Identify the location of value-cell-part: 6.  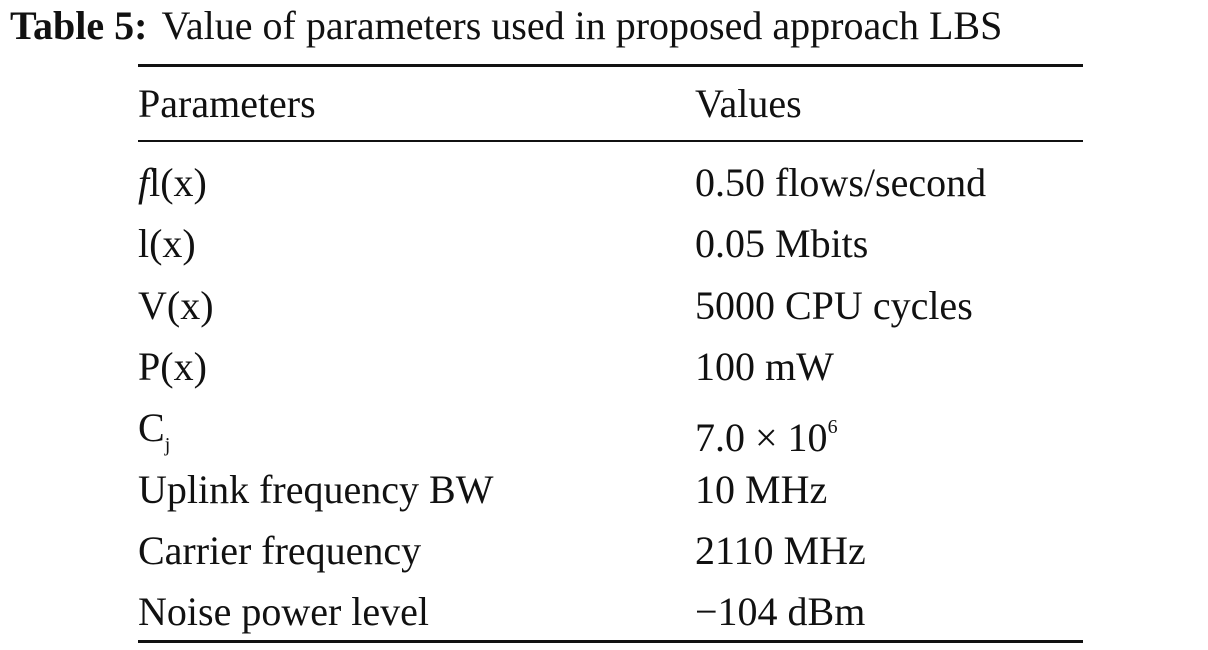
(832, 427).